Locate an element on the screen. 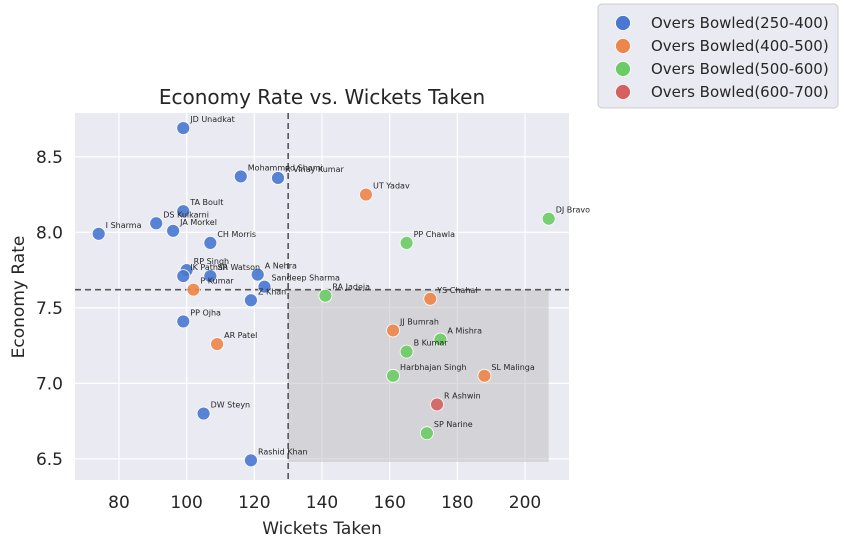 The width and height of the screenshot is (844, 547). point-label: DW Steyn is located at coordinates (231, 405).